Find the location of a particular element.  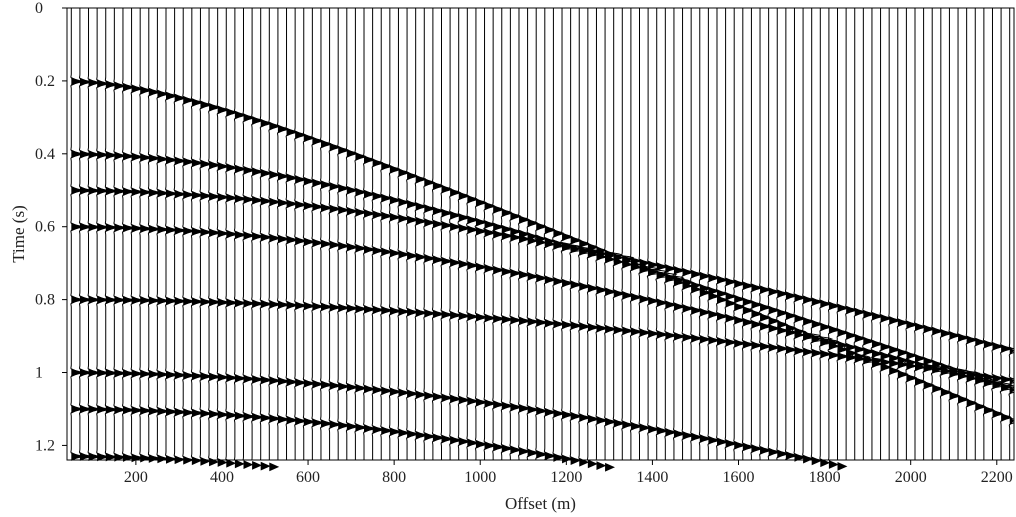

x-tick-label: 200 is located at coordinates (136, 477).